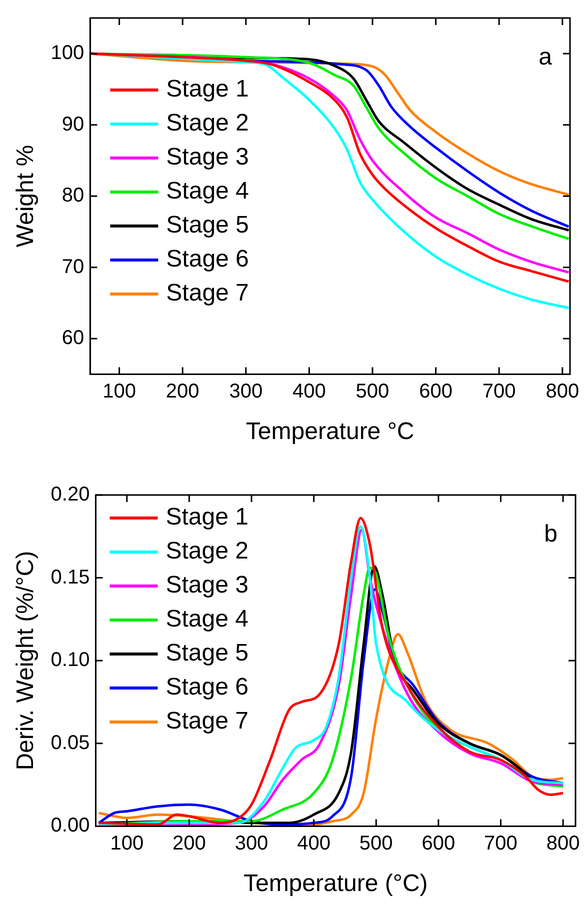 This screenshot has height=907, width=586. Describe the element at coordinates (545, 57) in the screenshot. I see `annotation: a` at that location.